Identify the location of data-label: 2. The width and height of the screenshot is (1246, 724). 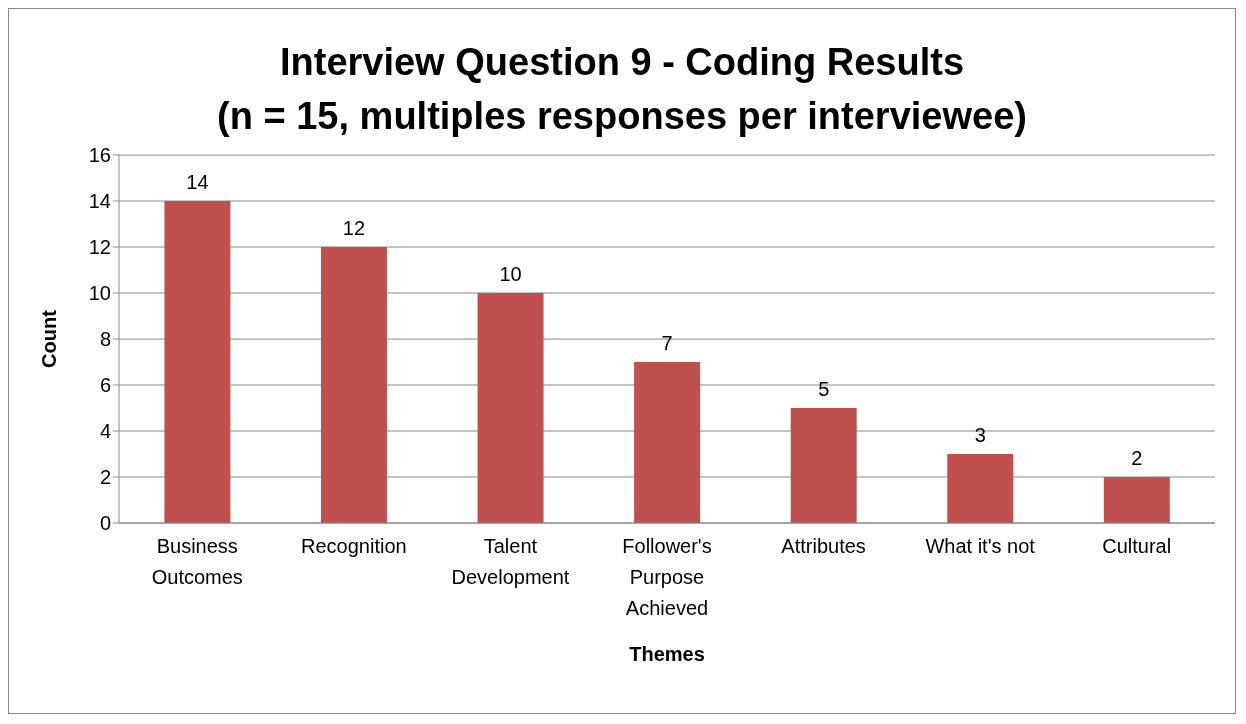
(1137, 458).